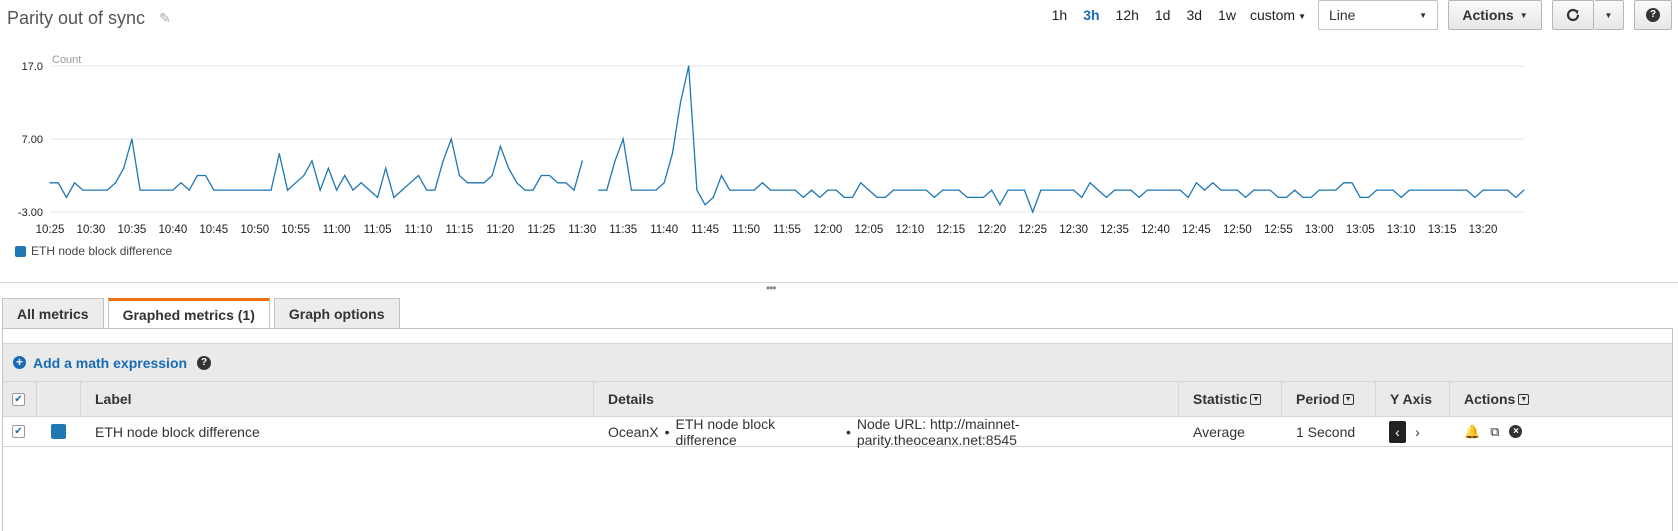 This screenshot has height=531, width=1678. Describe the element at coordinates (1495, 431) in the screenshot. I see `copy-icon: ⧉` at that location.